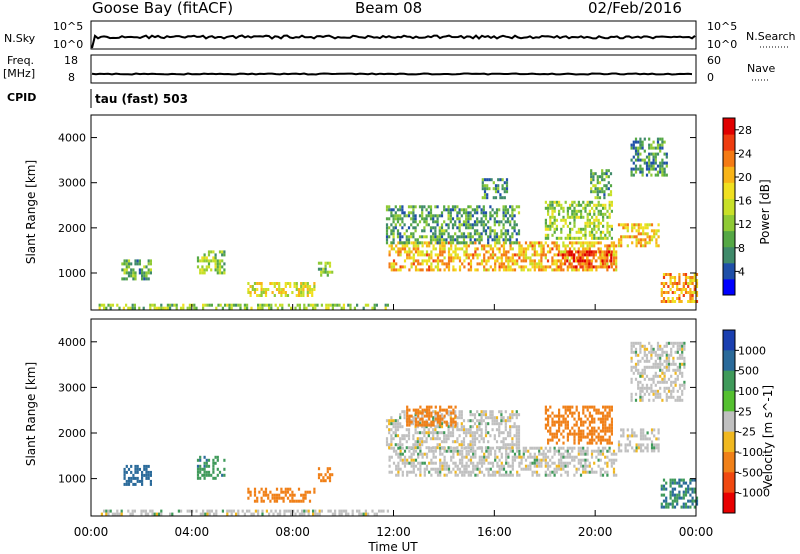 The image size is (800, 554). I want to click on nsky-tick-top: 10^5, so click(68, 26).